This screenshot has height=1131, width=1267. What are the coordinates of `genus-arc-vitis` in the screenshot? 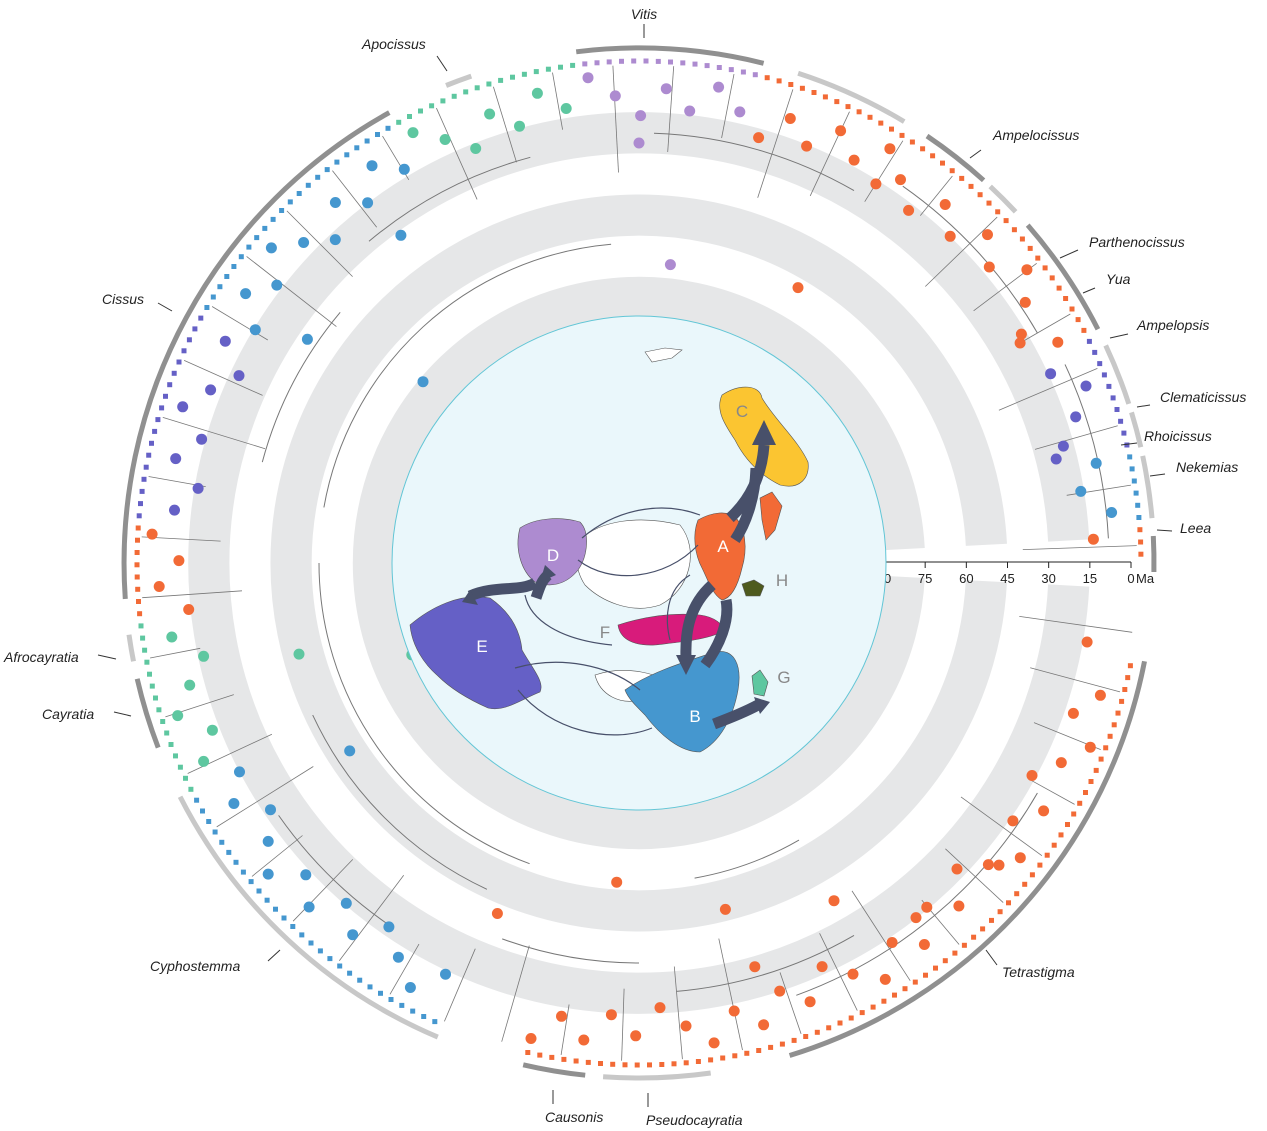 It's located at (670, 55).